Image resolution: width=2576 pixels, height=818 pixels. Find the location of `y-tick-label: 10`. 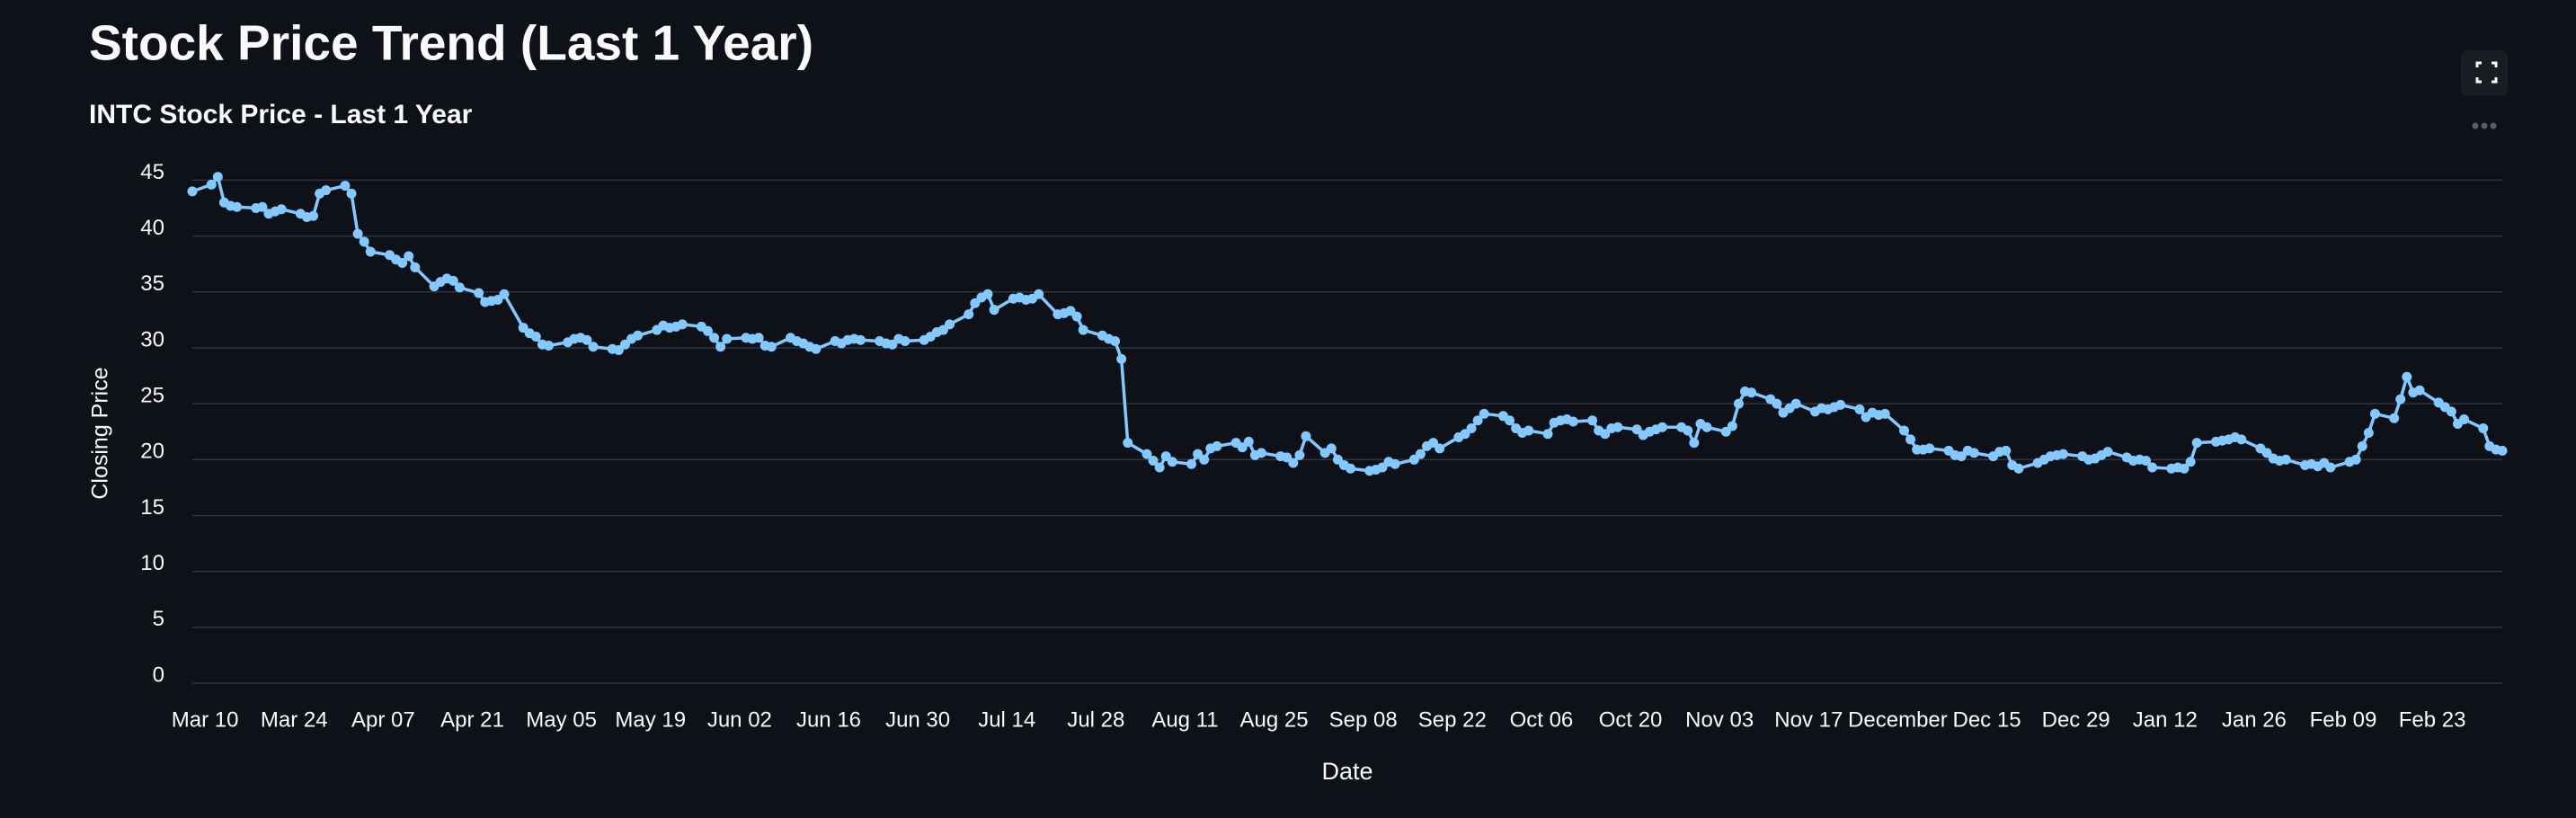

y-tick-label: 10 is located at coordinates (152, 563).